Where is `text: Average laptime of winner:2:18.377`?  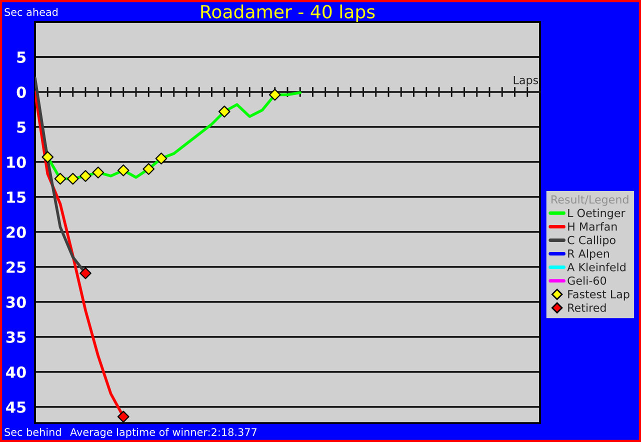
text: Average laptime of winner:2:18.377 is located at coordinates (163, 433).